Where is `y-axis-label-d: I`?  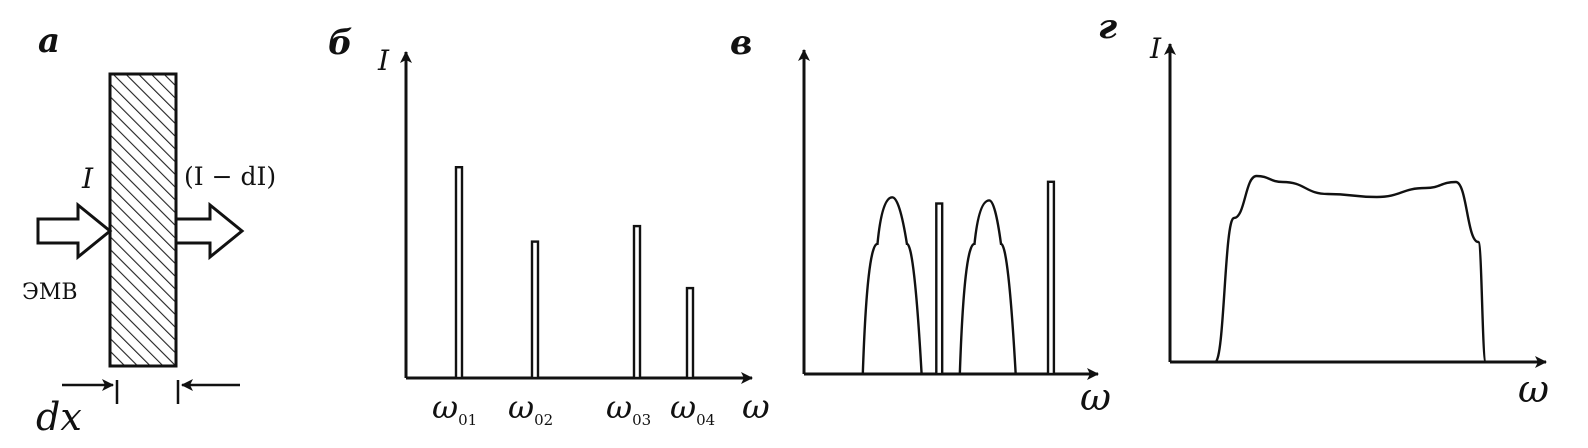 y-axis-label-d: I is located at coordinates (1155, 48).